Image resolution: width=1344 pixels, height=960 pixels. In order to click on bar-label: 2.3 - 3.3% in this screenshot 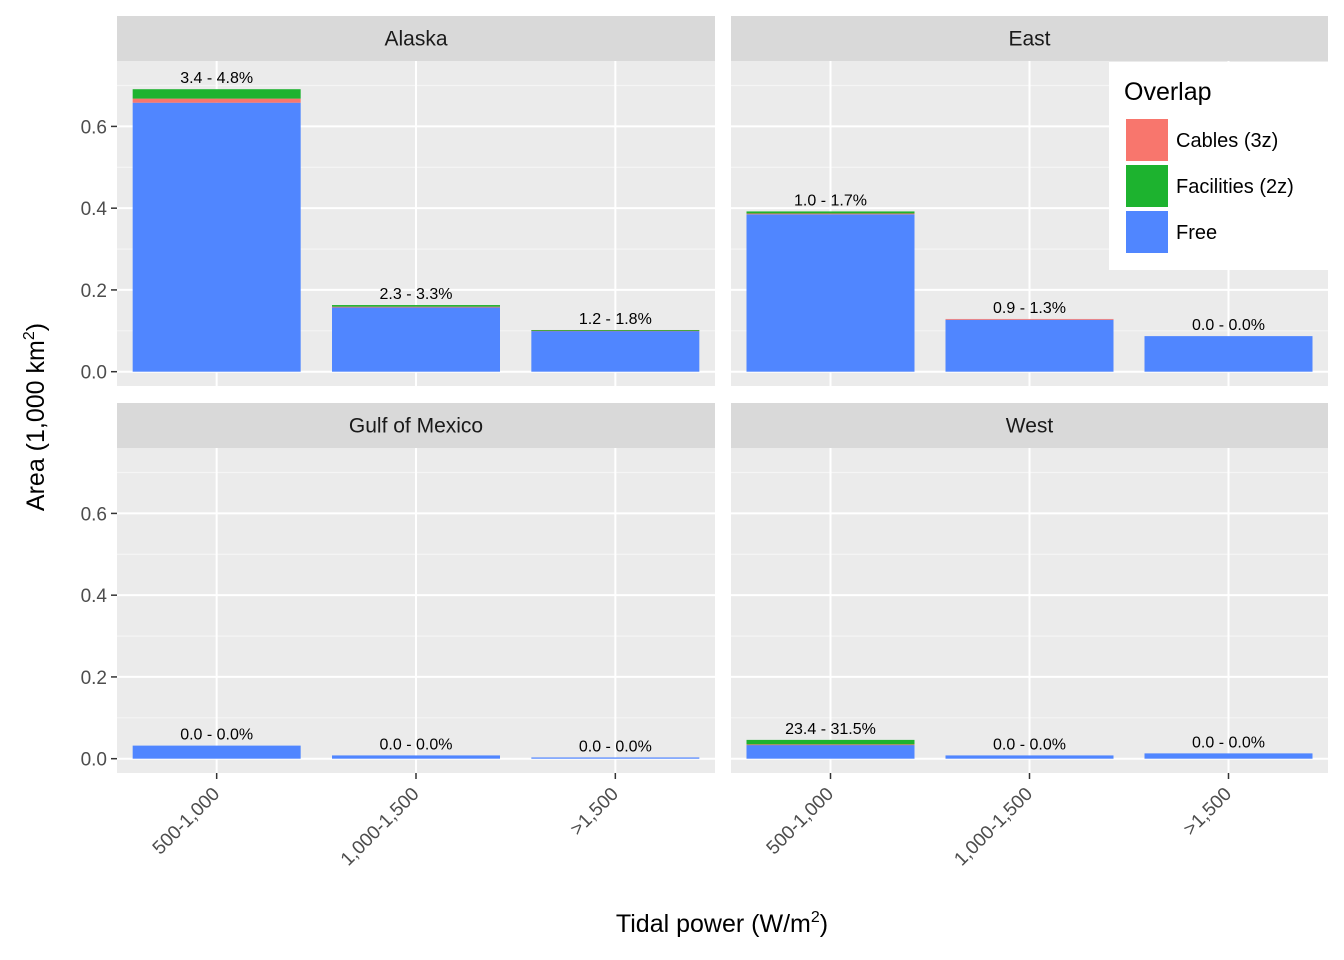, I will do `click(416, 294)`.